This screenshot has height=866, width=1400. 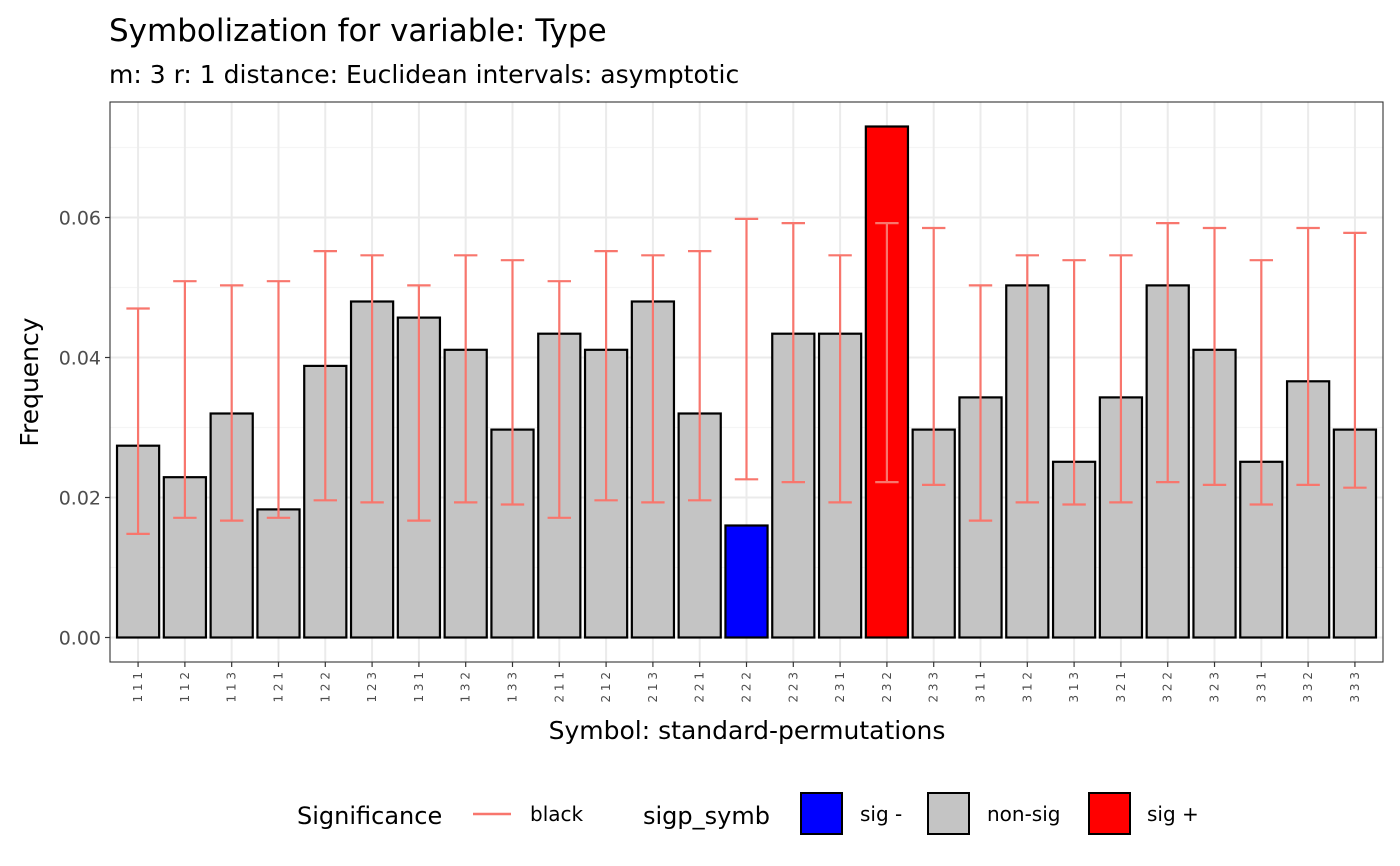 What do you see at coordinates (1109, 813) in the screenshot?
I see `legend-key-sig-plus` at bounding box center [1109, 813].